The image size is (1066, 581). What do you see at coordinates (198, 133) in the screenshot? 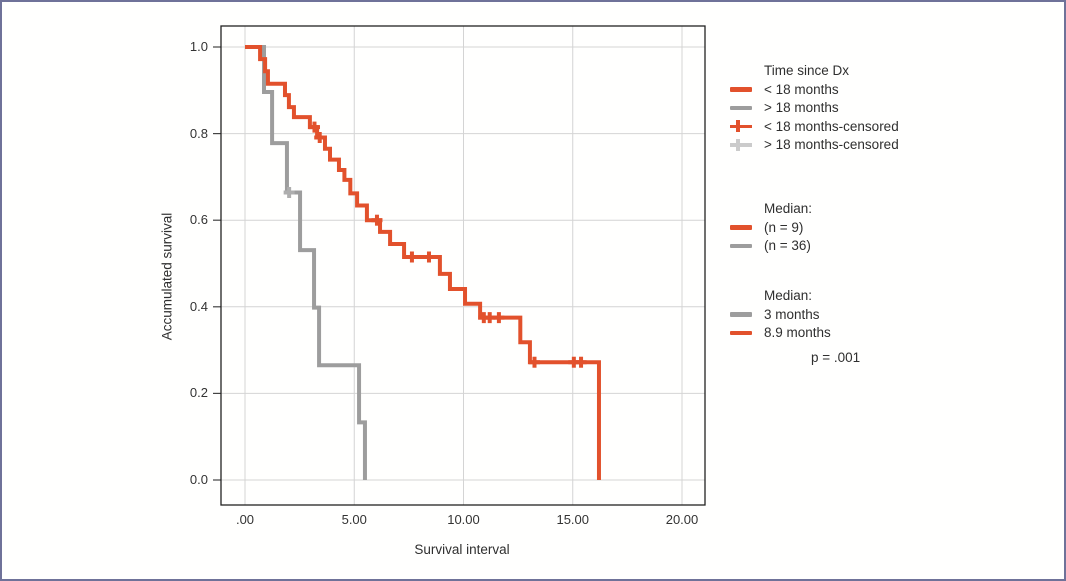
I see `y-tick-label: 0.8` at bounding box center [198, 133].